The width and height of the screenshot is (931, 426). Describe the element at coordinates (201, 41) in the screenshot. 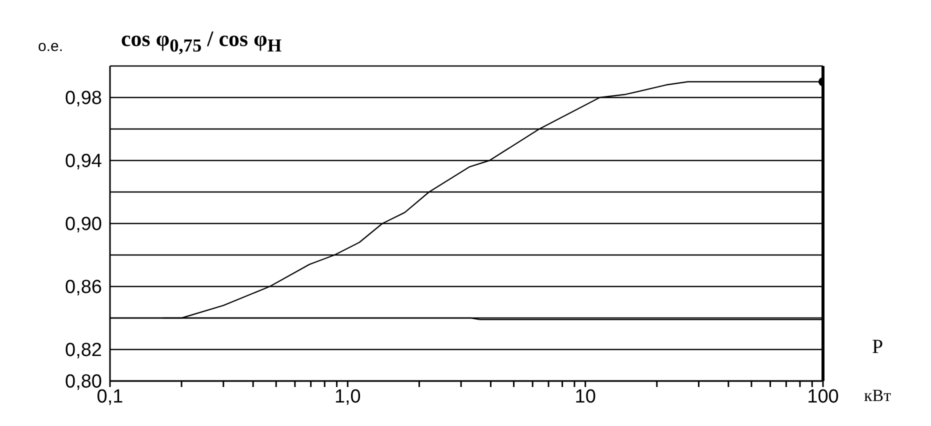

I see `chart-title: cos φ$_{0,75}$ / cos φ$_{Н}$` at that location.